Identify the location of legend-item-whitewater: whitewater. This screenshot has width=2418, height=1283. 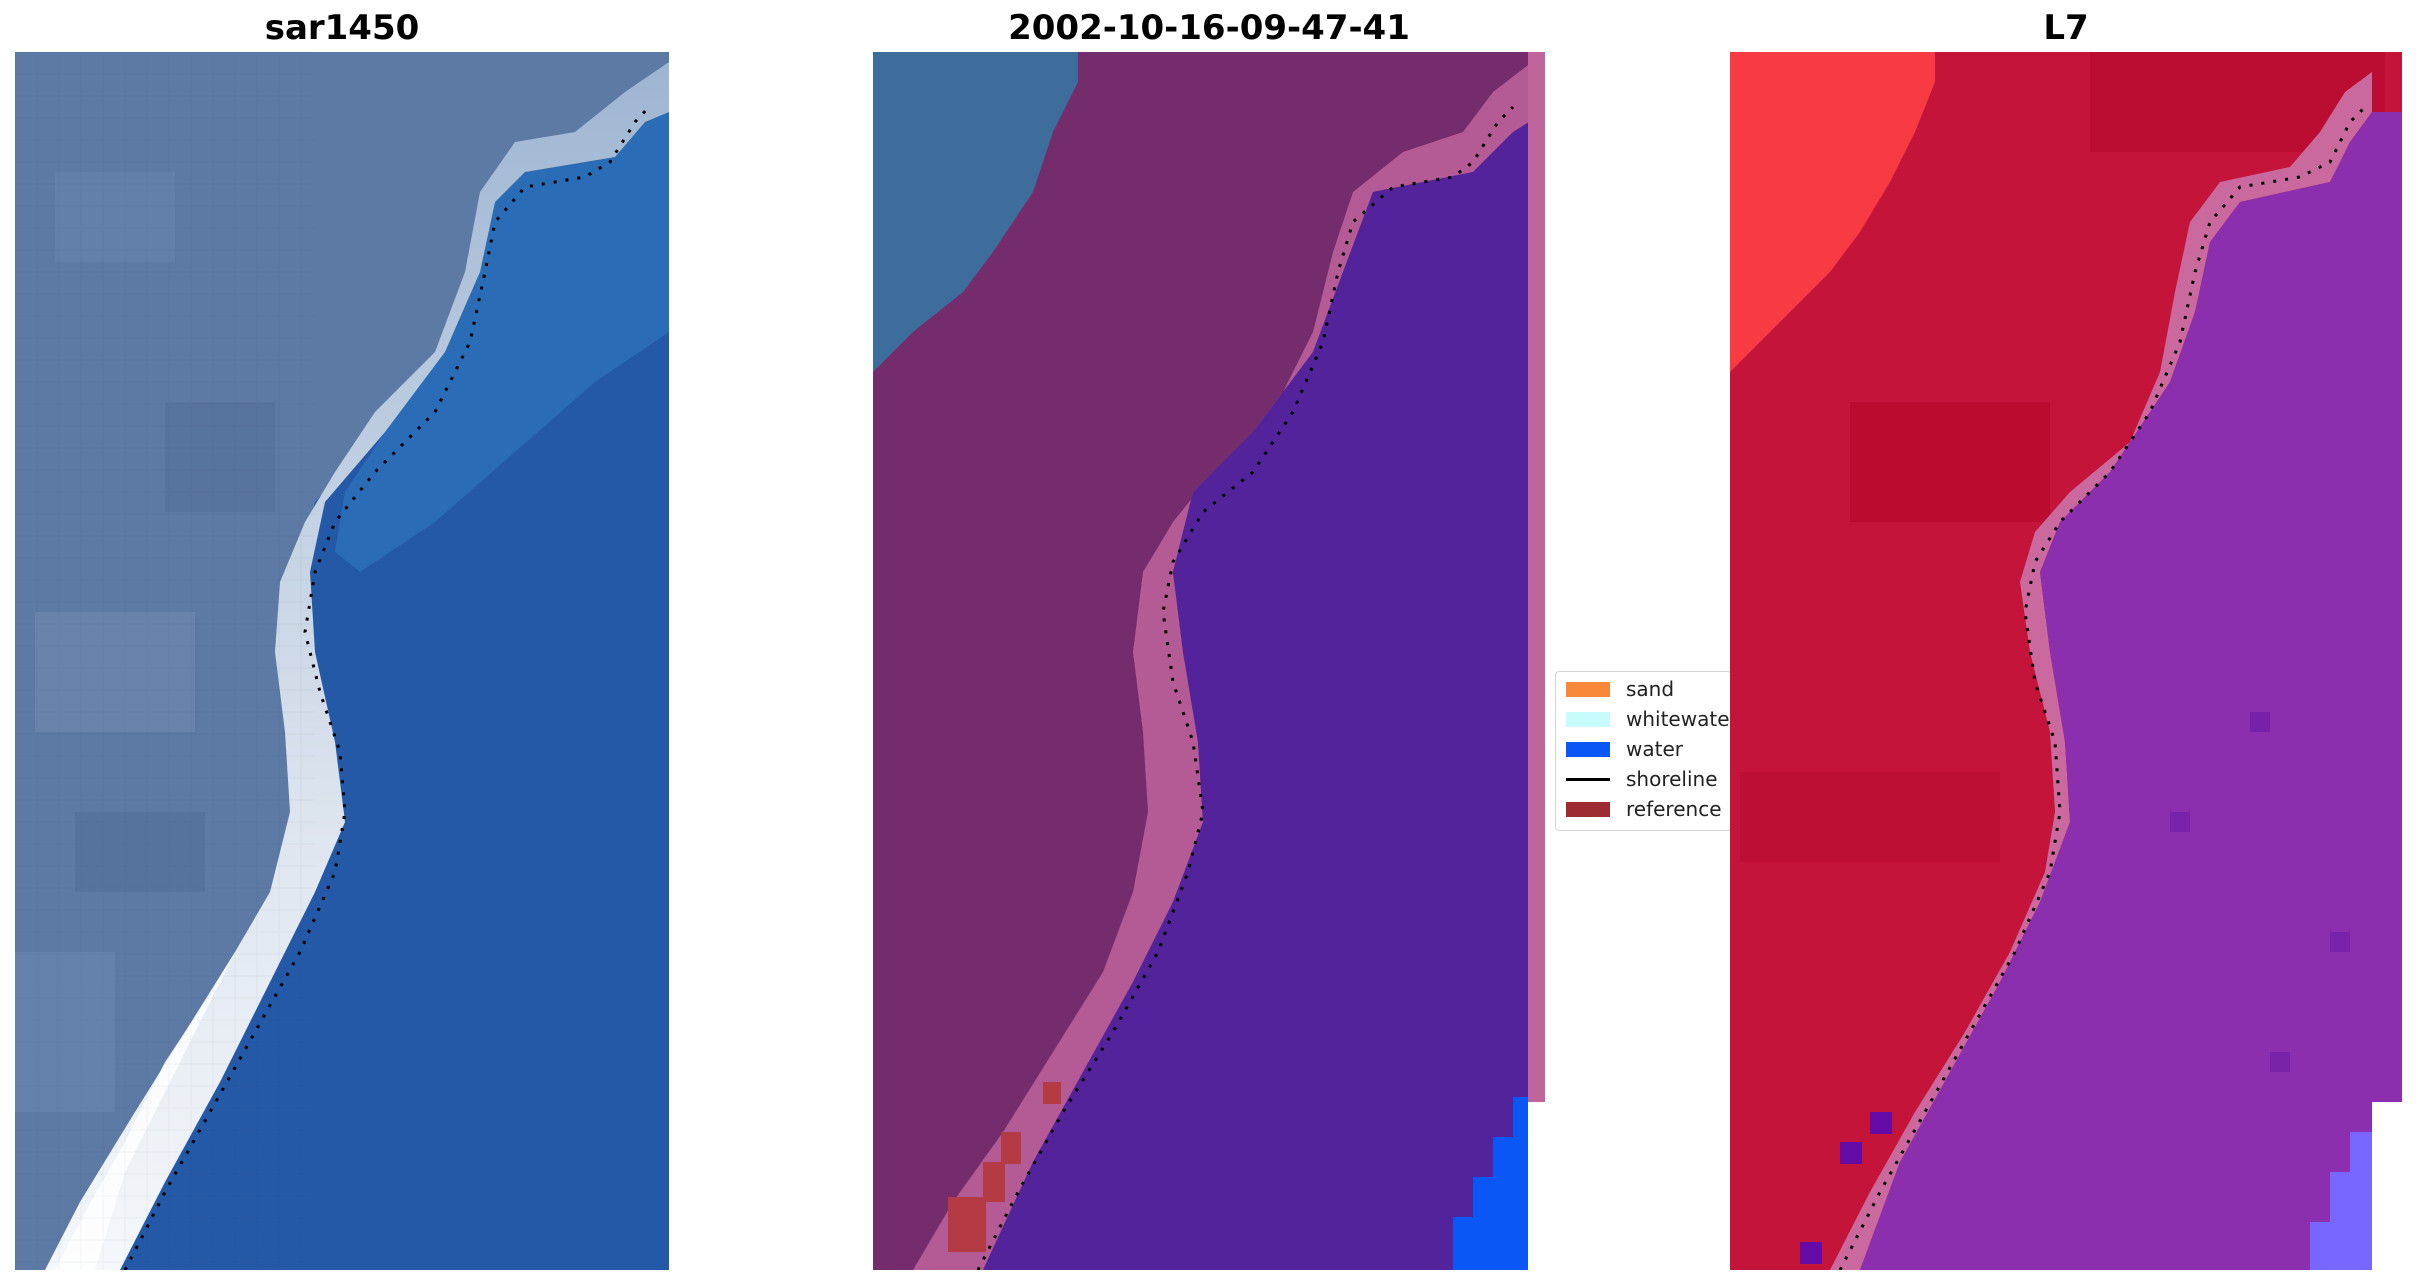
(1649, 719).